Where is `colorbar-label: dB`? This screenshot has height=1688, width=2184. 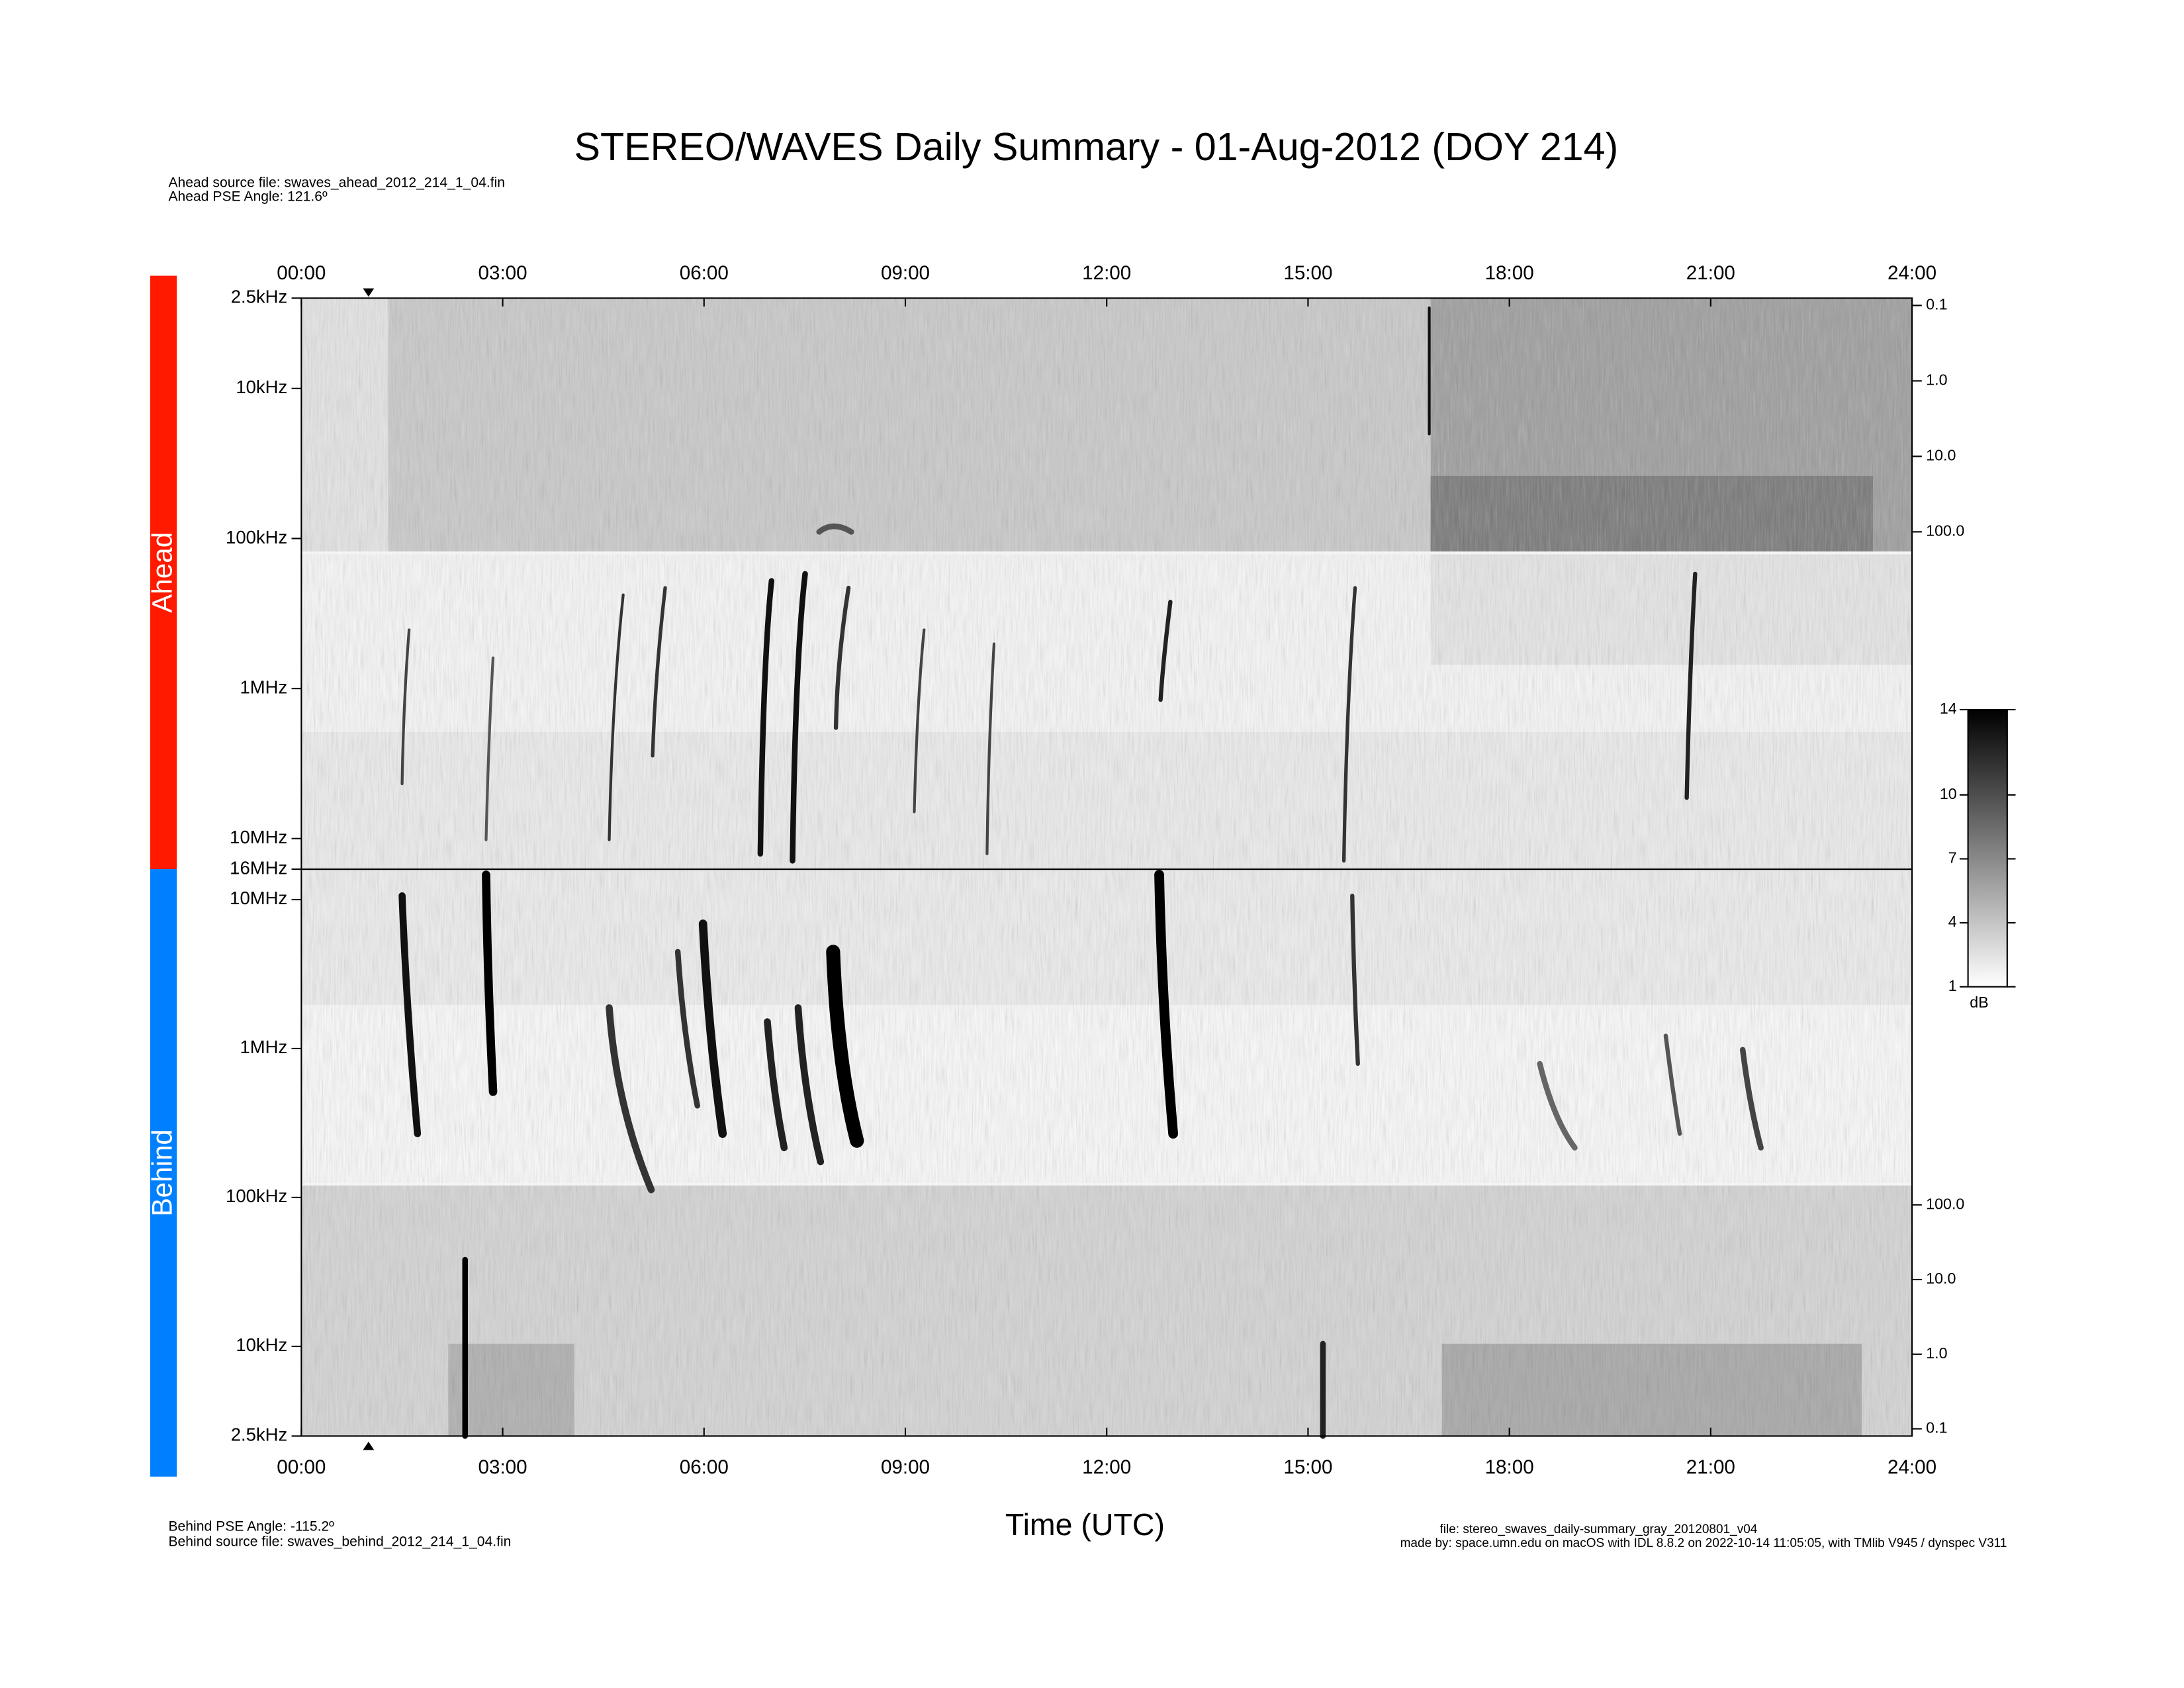 colorbar-label: dB is located at coordinates (1979, 1002).